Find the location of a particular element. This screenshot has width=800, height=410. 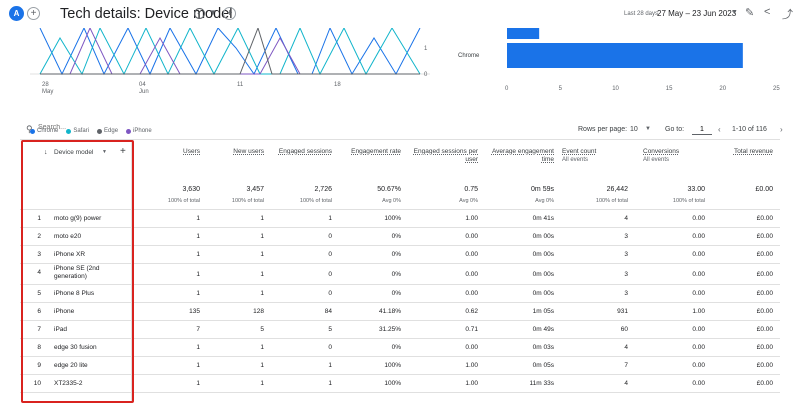

table-row: 10 XT2335-2 1 1 1 100% 1.00 11m 33s 4 0.00 £0.00 is located at coordinates (400, 384).